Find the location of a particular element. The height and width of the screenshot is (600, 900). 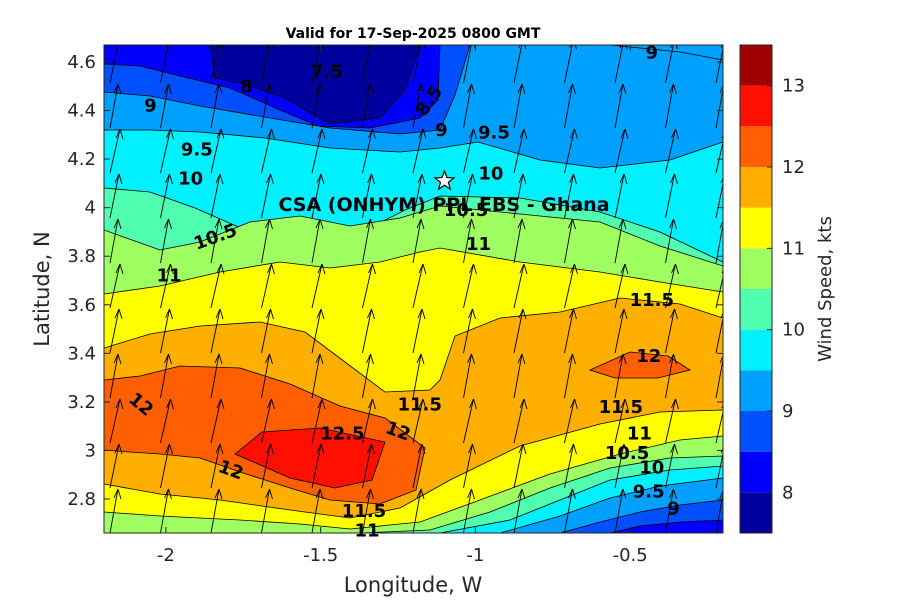

y-tick-label: 3 is located at coordinates (90, 450).